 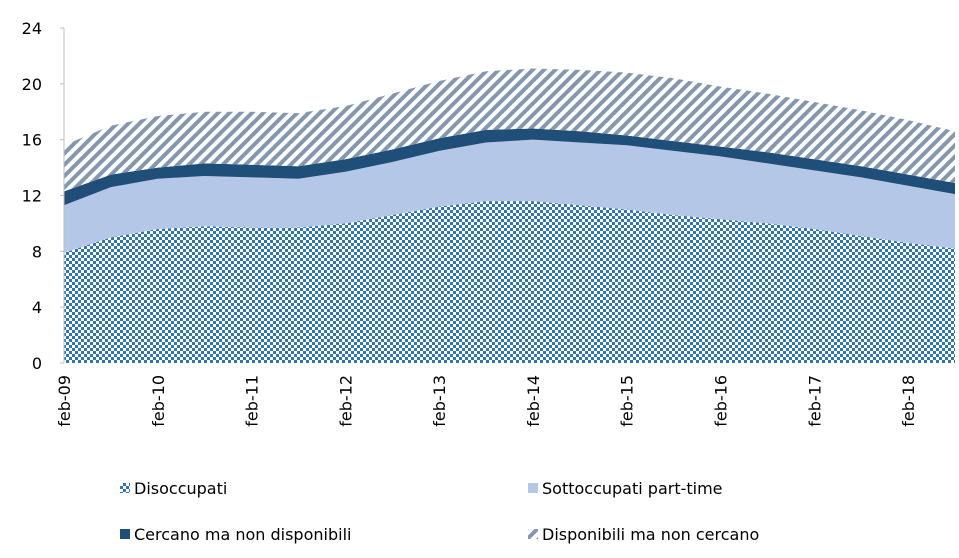 I want to click on y-tick-label: 24, so click(x=32, y=28).